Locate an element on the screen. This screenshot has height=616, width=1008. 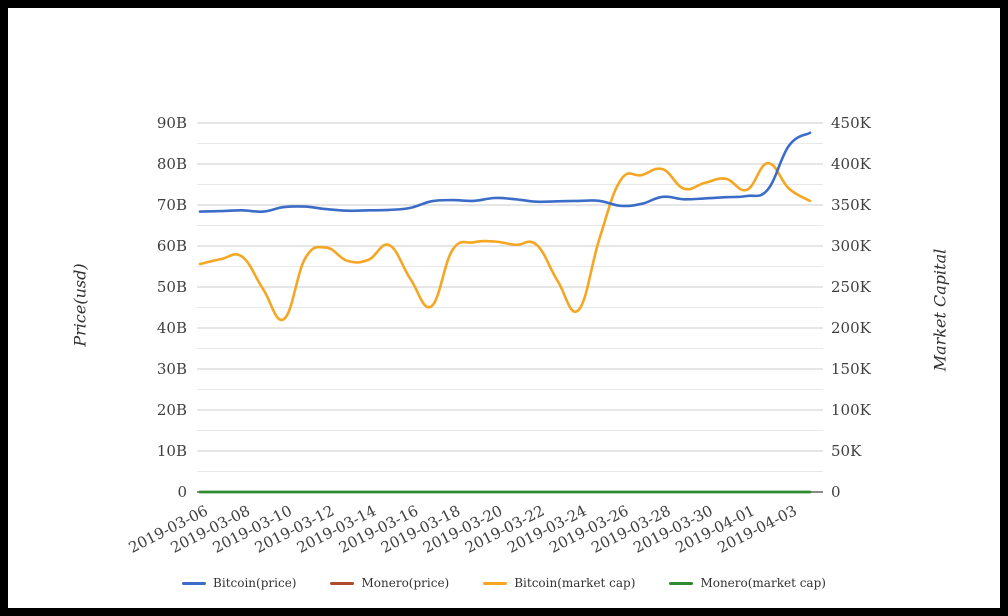
legend-label: Monero(price) is located at coordinates (405, 583).